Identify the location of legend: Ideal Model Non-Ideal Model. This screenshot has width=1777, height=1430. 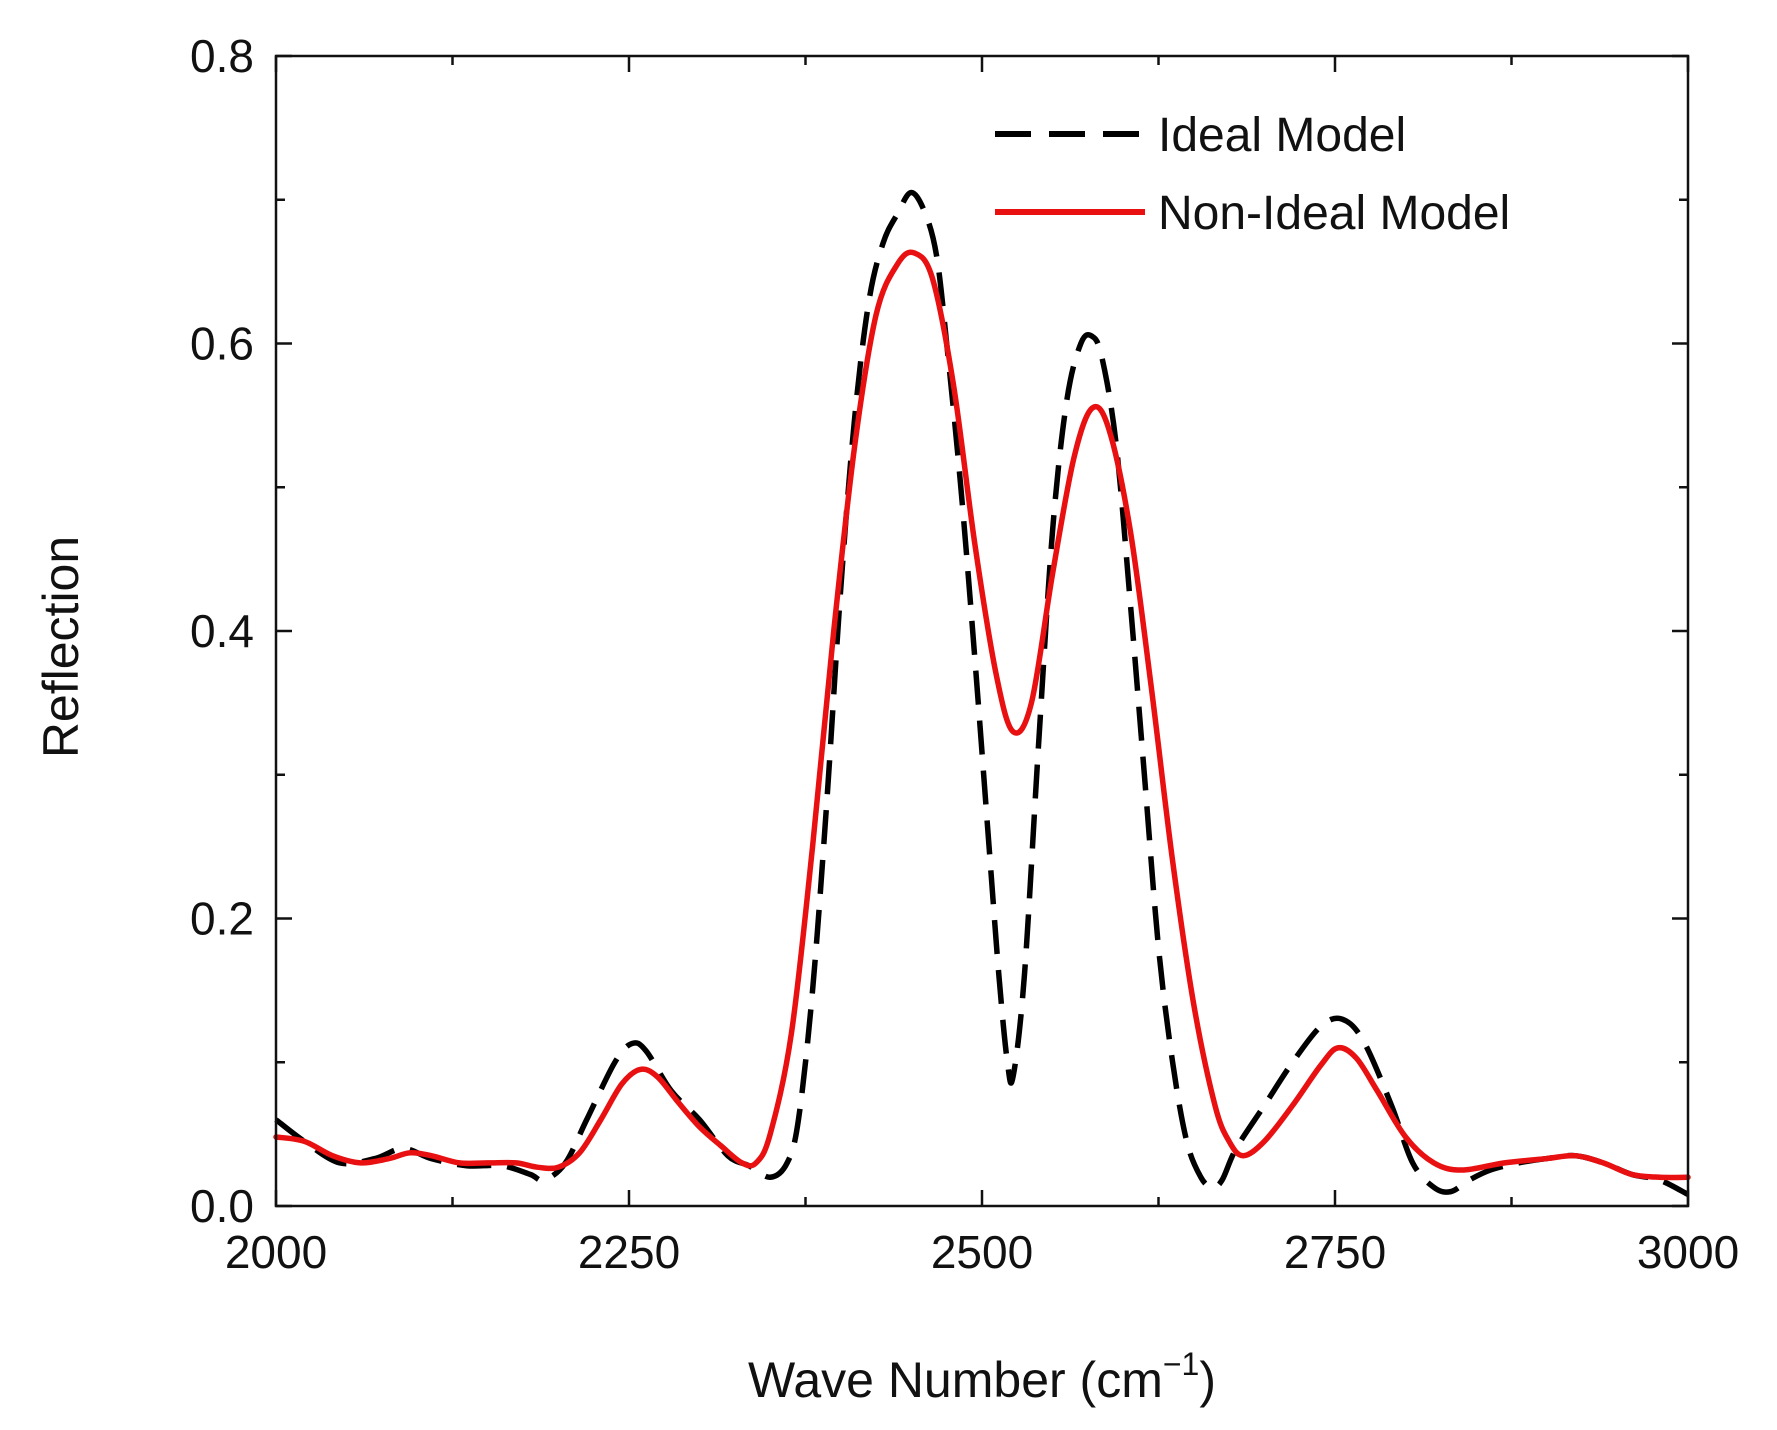
(1252, 174).